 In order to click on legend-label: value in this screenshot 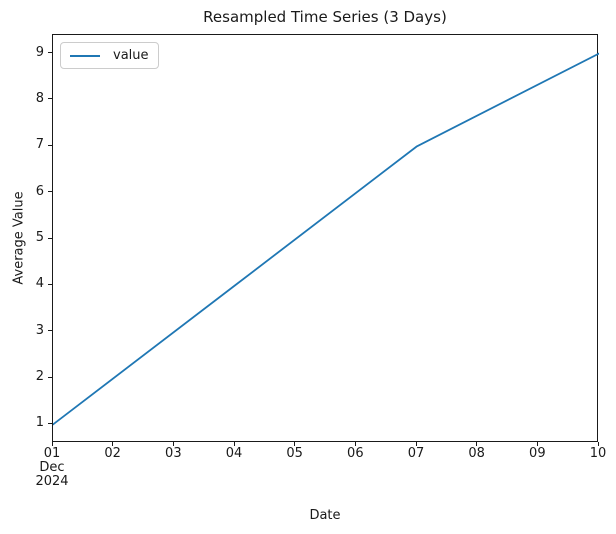, I will do `click(131, 55)`.